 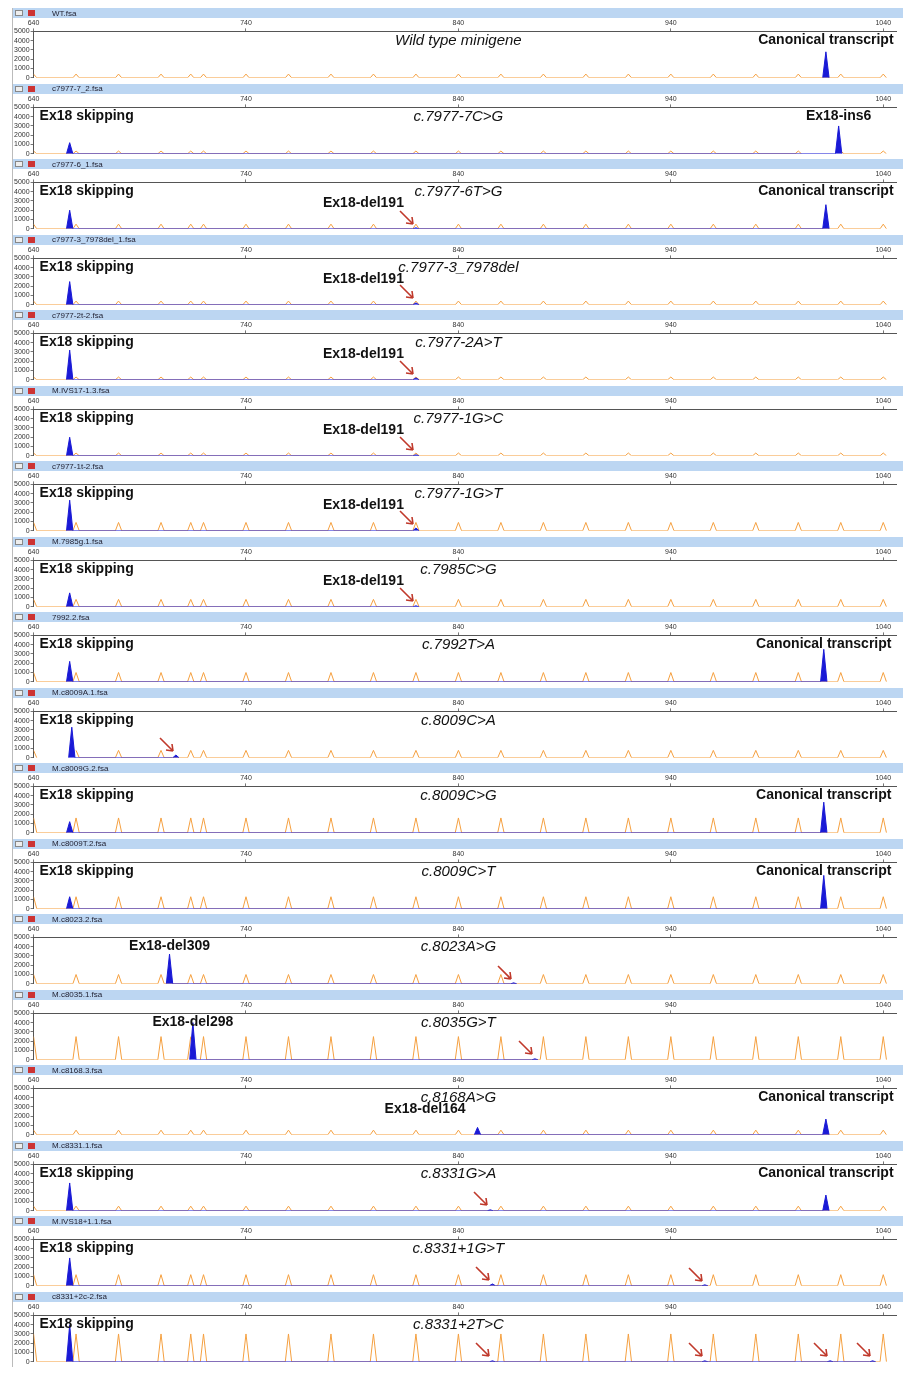 I want to click on chart-subtitle: M.c8035.1.fsa, so click(x=77, y=994).